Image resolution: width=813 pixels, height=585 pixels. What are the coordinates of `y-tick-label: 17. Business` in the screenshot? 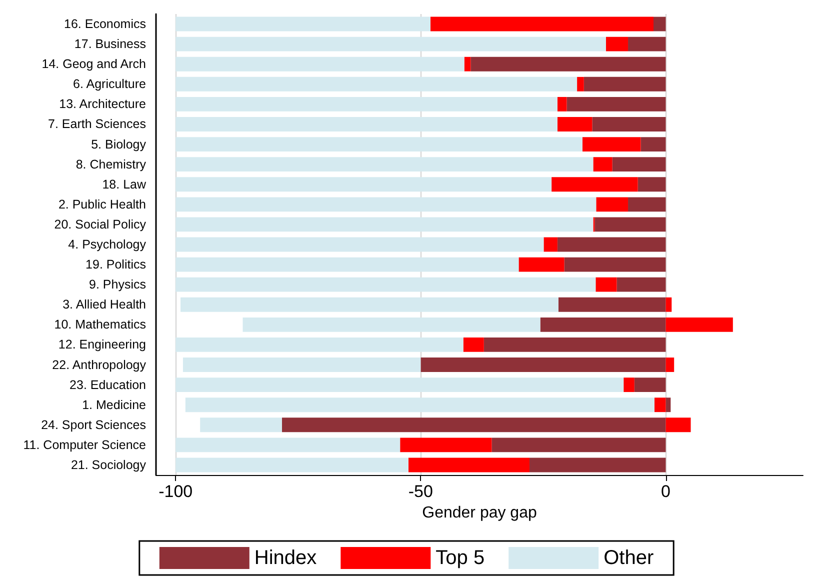 It's located at (110, 44).